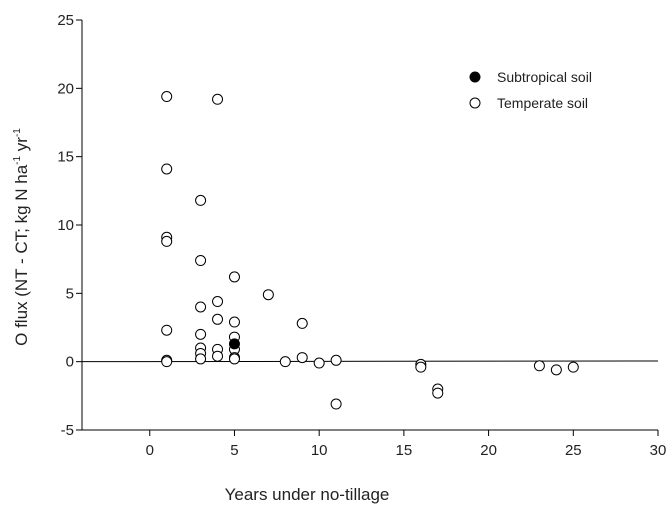  What do you see at coordinates (67, 430) in the screenshot?
I see `y-tick-label: -5` at bounding box center [67, 430].